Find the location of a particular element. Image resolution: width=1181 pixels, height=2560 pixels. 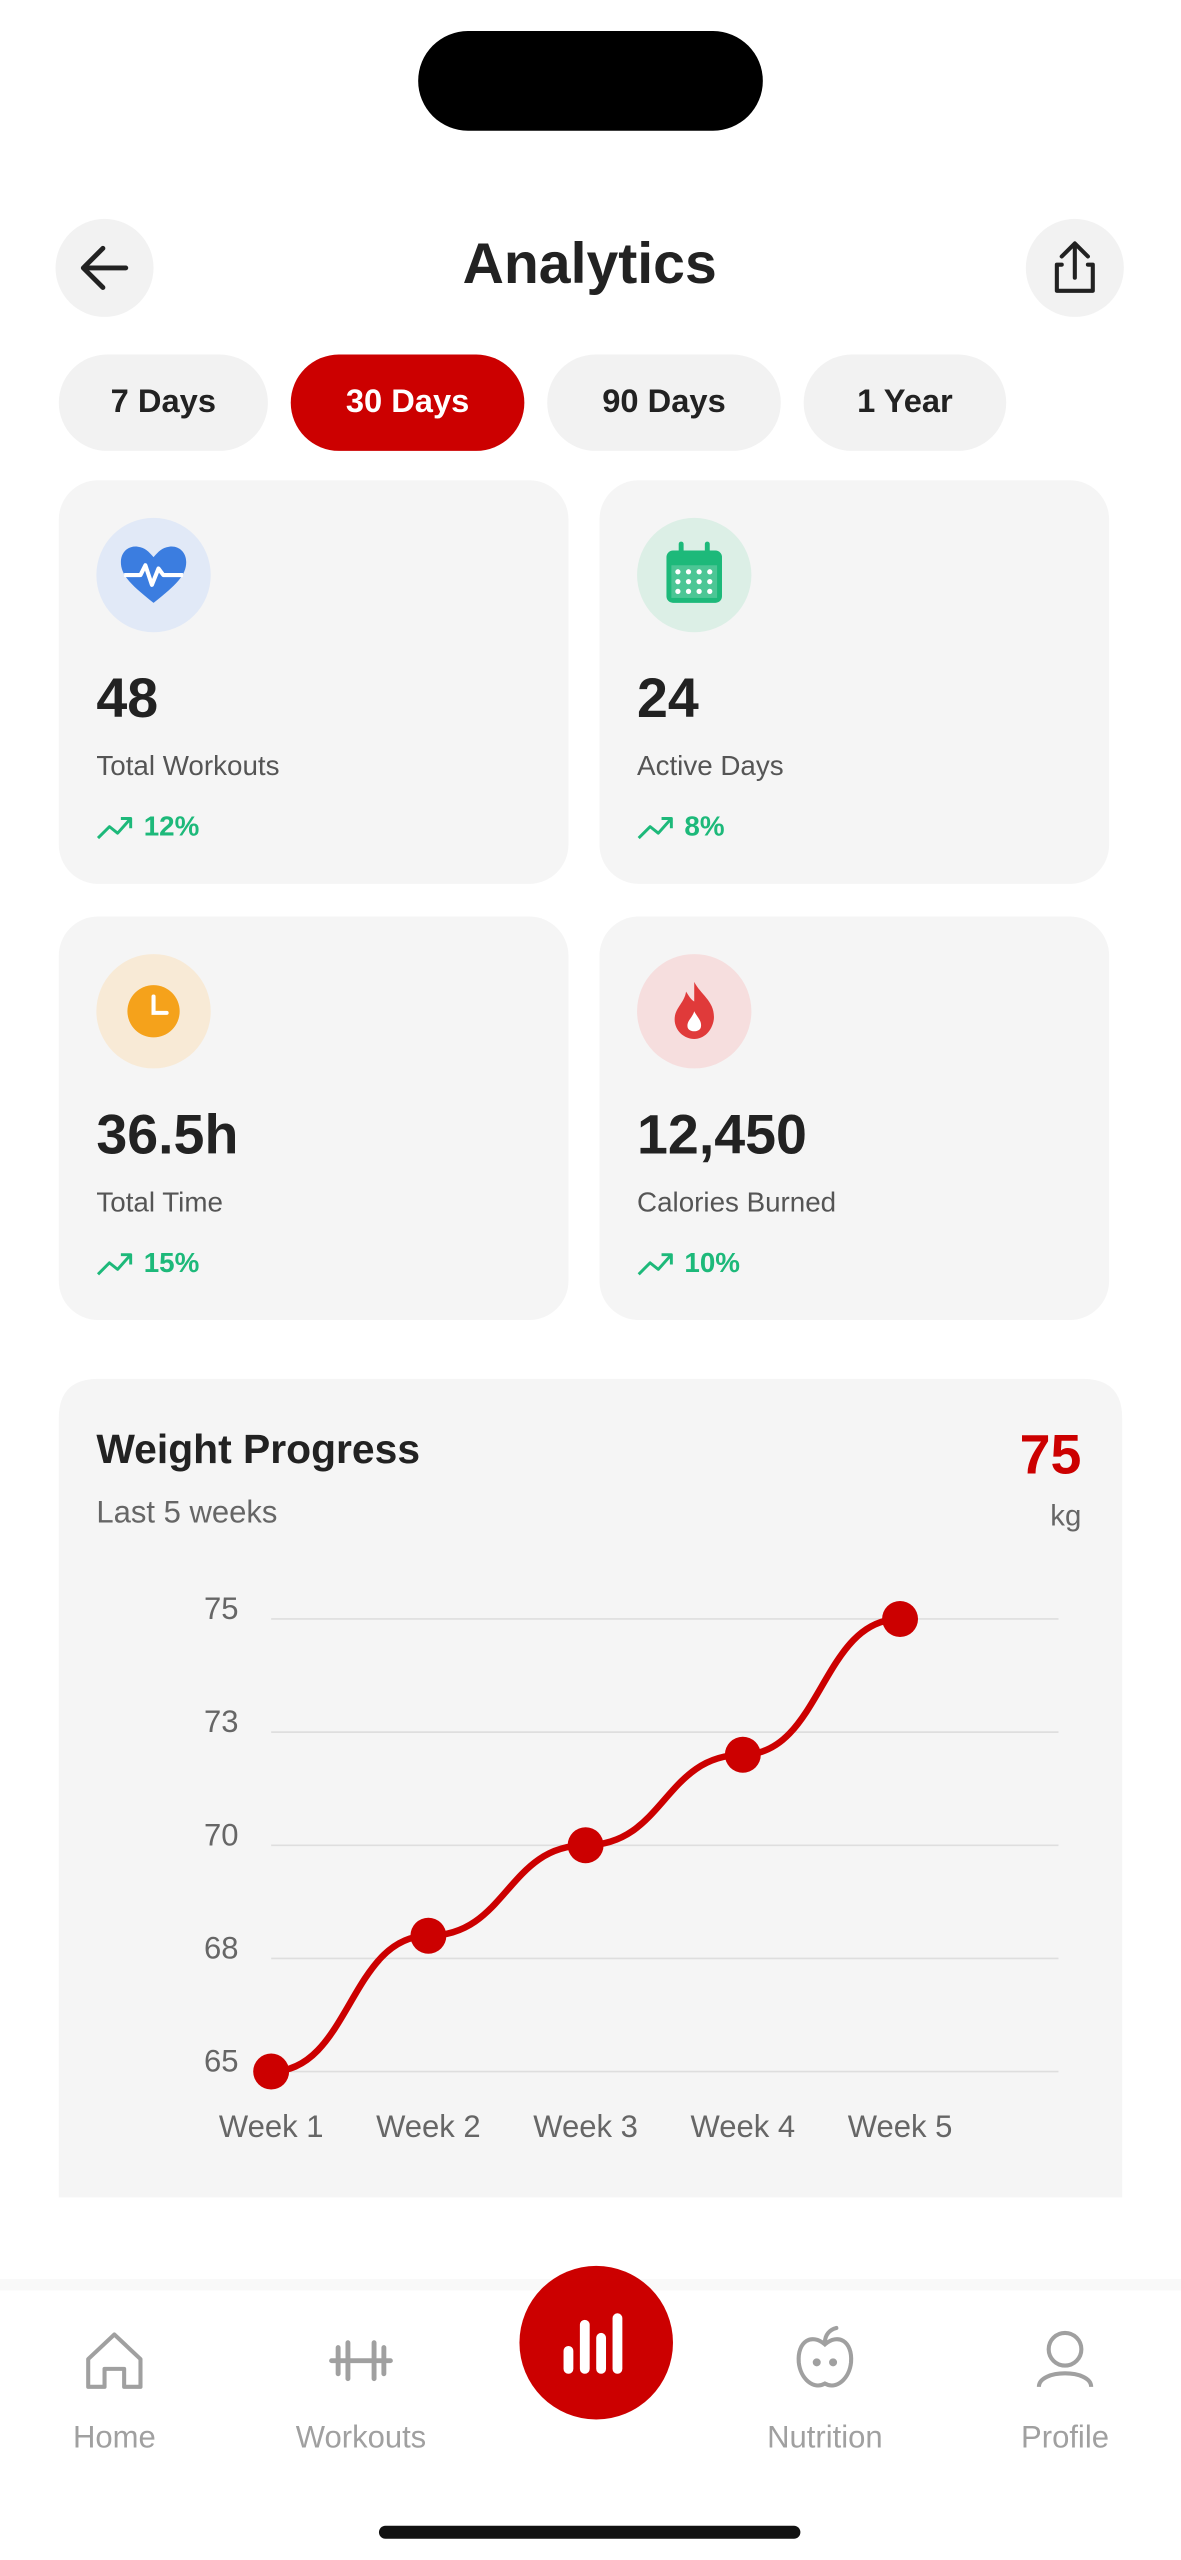

x-tick-label: Week 5 is located at coordinates (900, 2126).